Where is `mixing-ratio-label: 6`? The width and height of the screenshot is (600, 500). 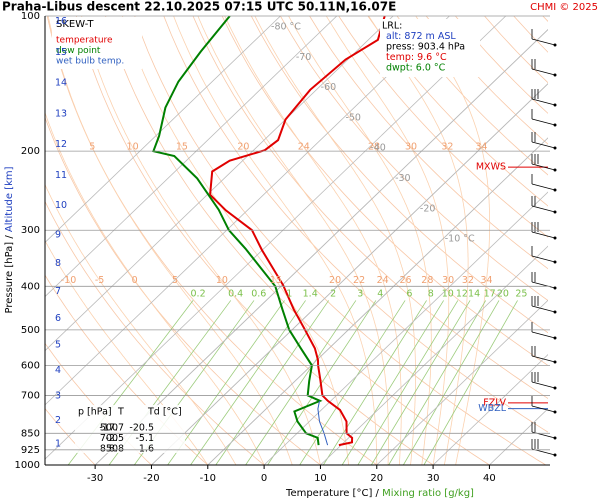 mixing-ratio-label: 6 is located at coordinates (409, 293).